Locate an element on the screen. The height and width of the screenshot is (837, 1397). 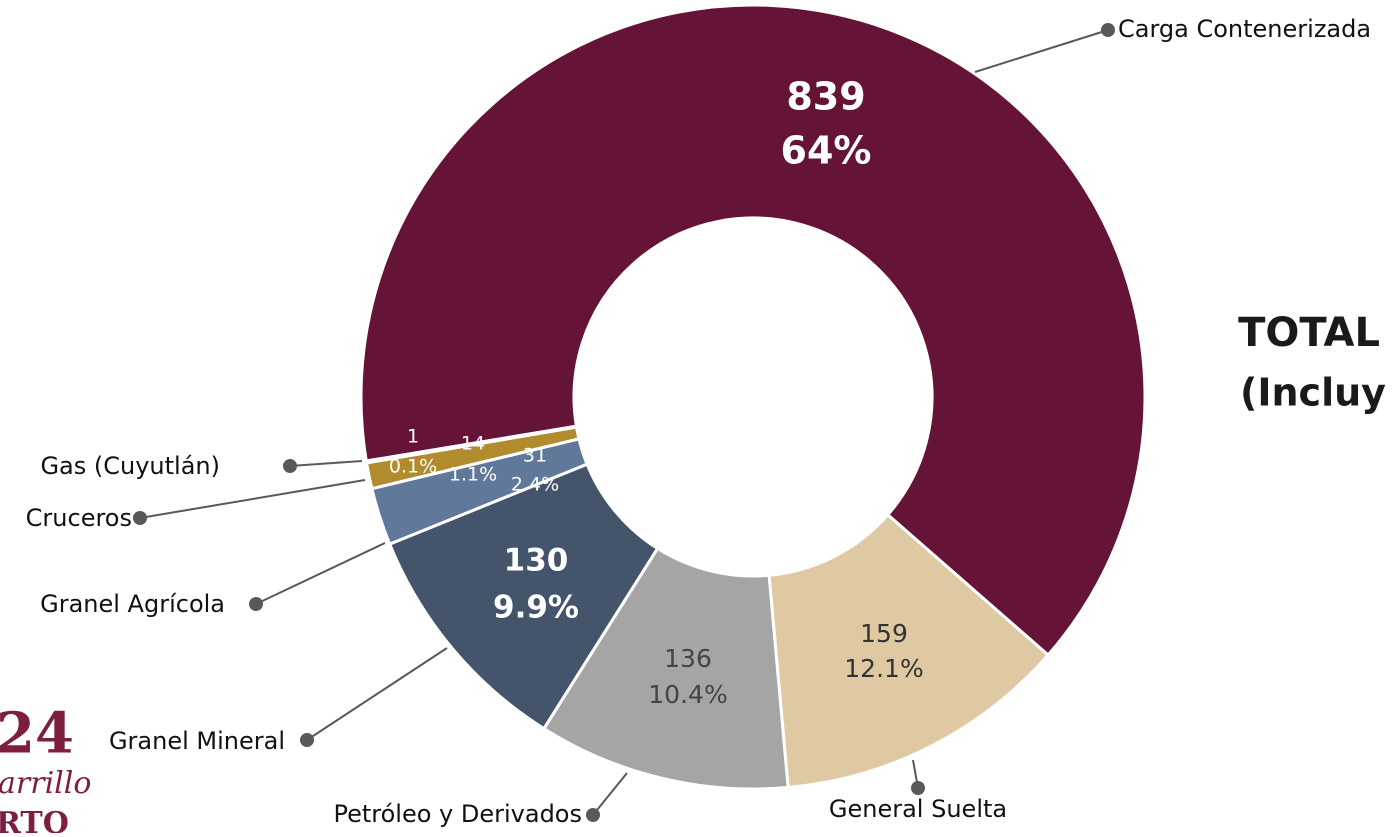
percentage-label: 1.1% is located at coordinates (473, 475).